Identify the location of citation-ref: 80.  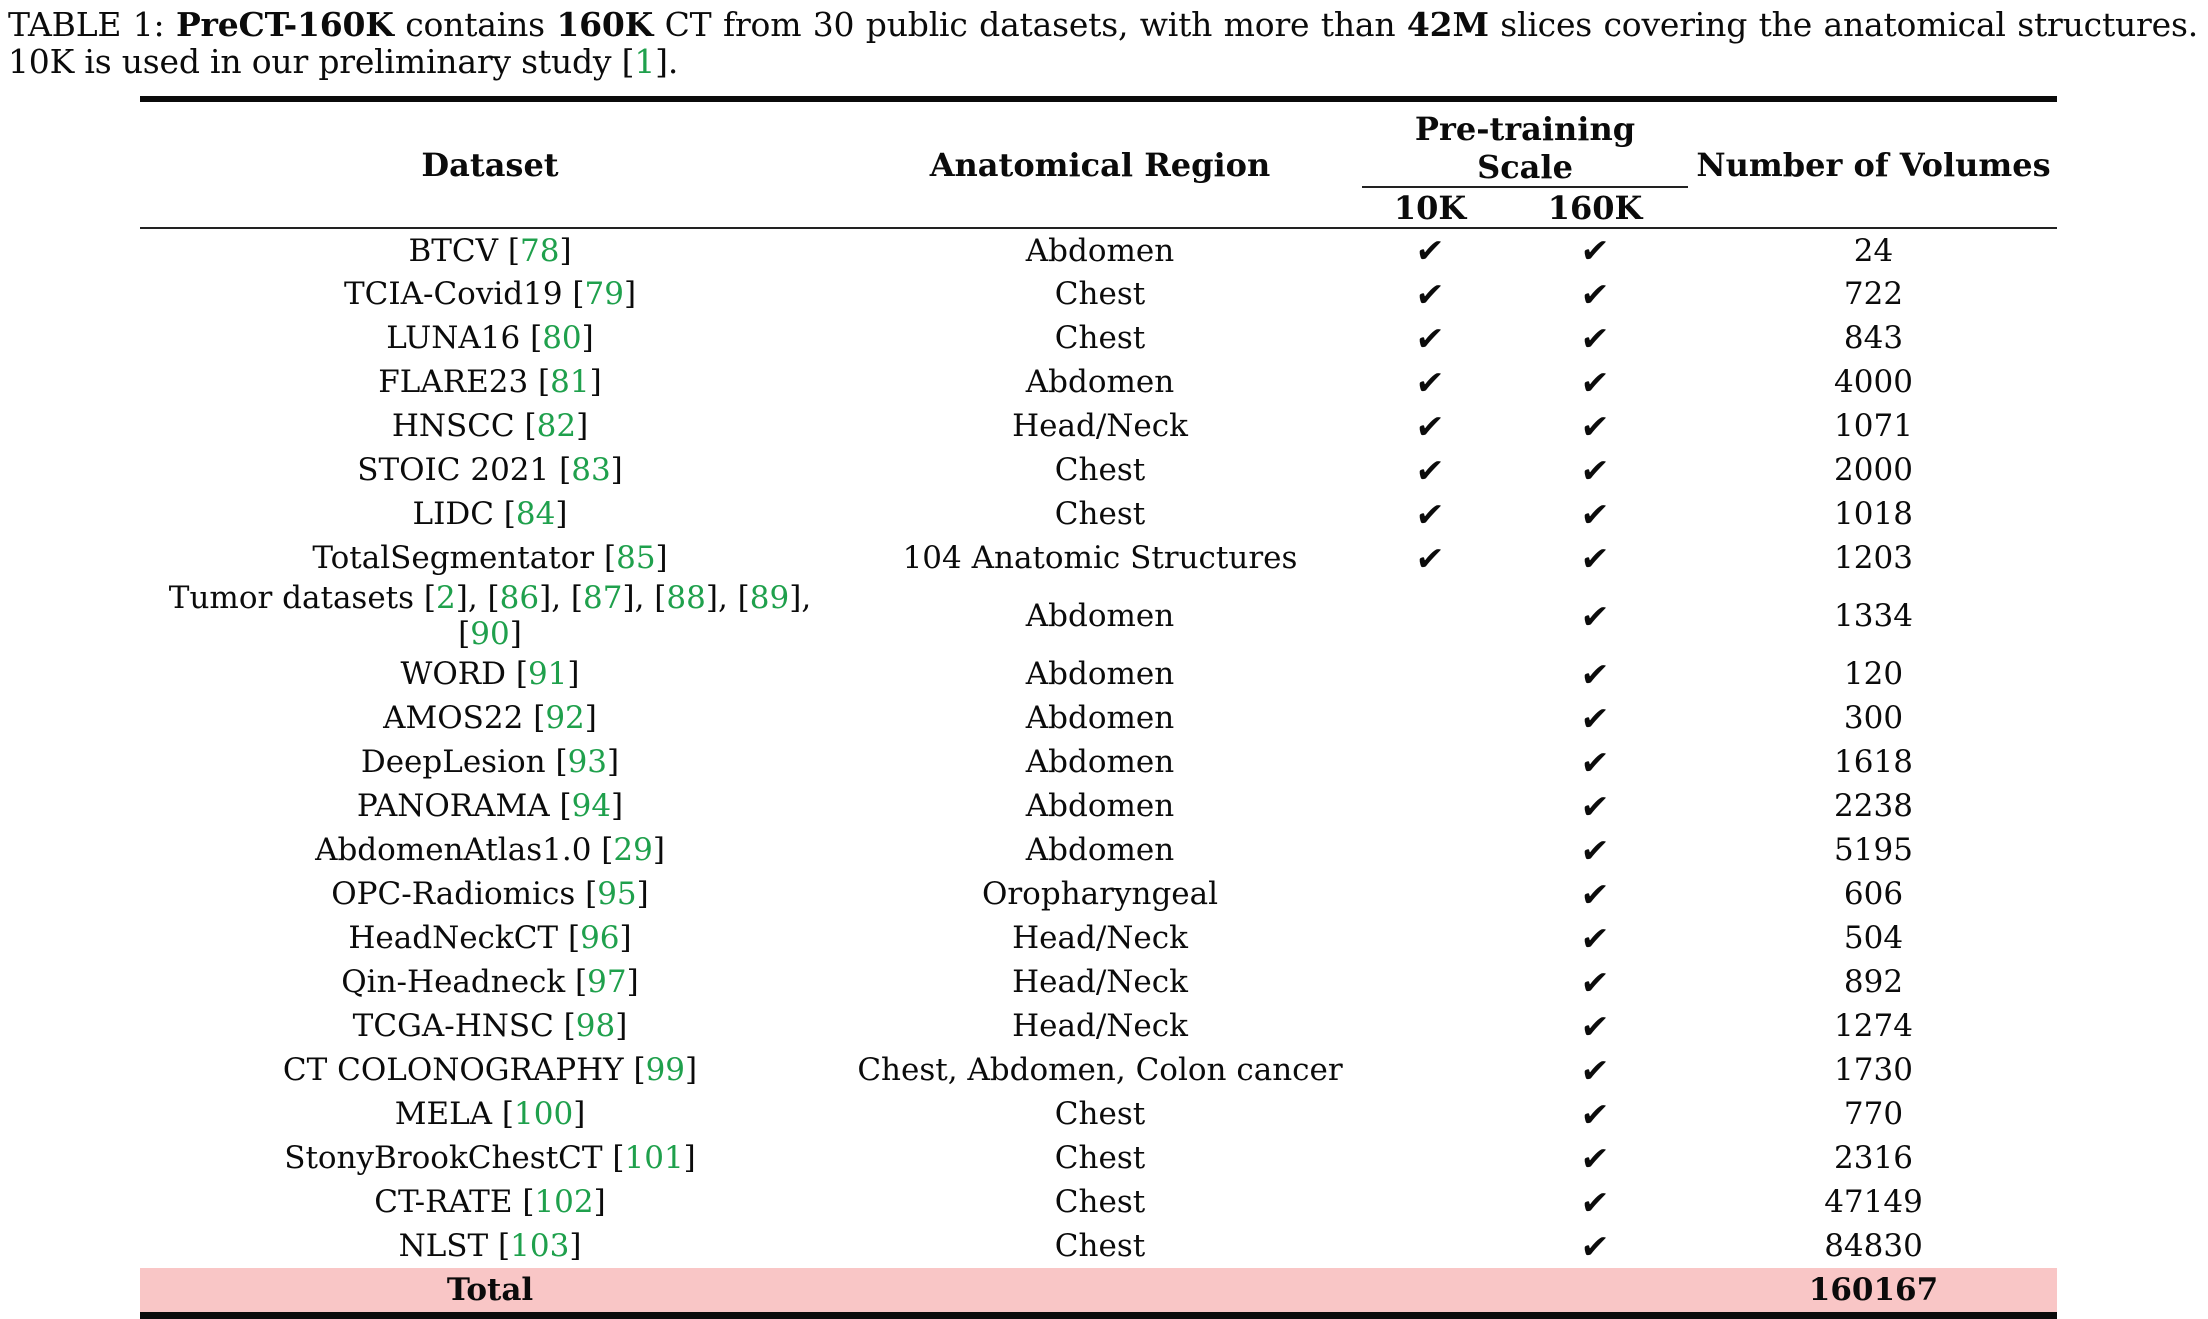
(562, 338).